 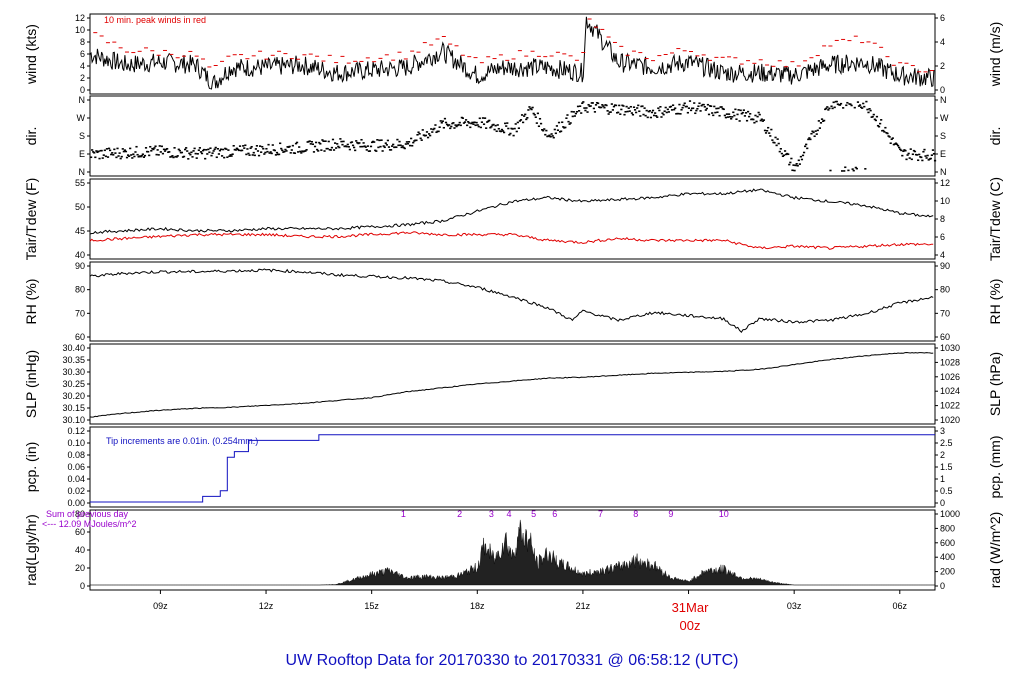 What do you see at coordinates (670, 514) in the screenshot?
I see `rad-marker-label: 9` at bounding box center [670, 514].